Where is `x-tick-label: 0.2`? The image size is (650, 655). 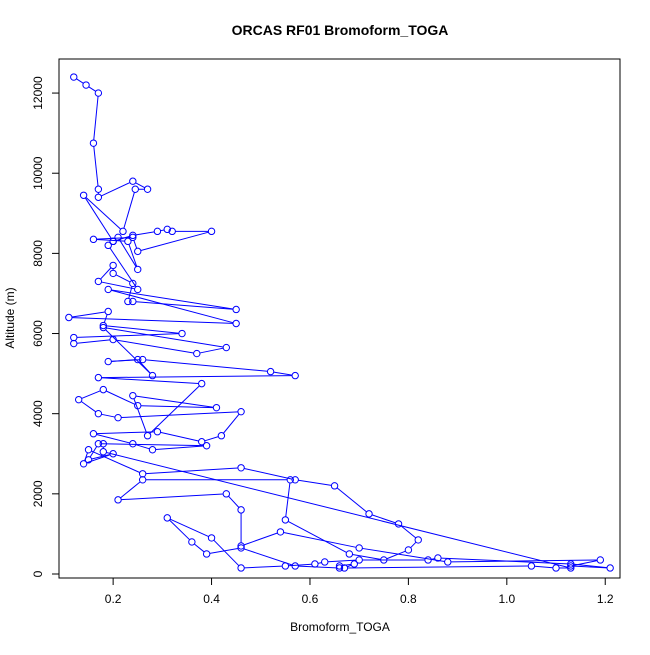
x-tick-label: 0.2 is located at coordinates (113, 599).